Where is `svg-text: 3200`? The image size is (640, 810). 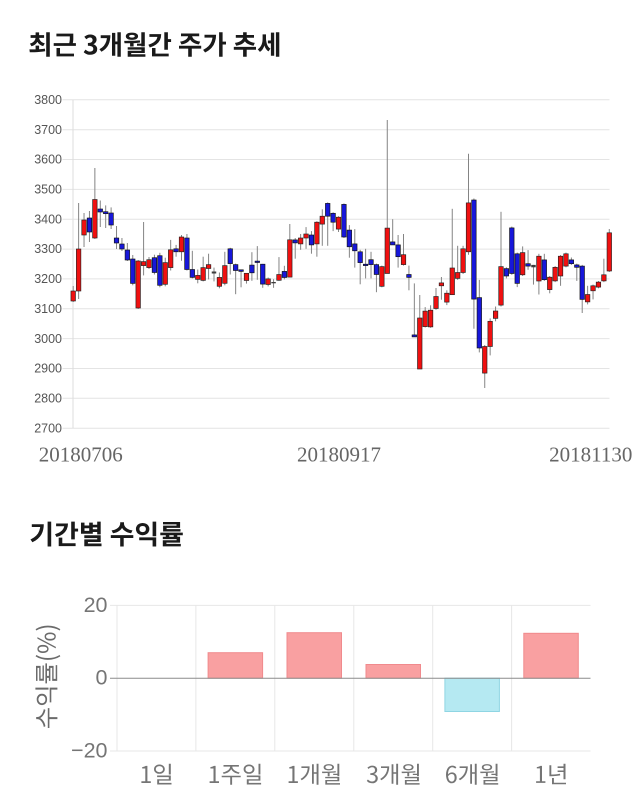 svg-text: 3200 is located at coordinates (48, 279).